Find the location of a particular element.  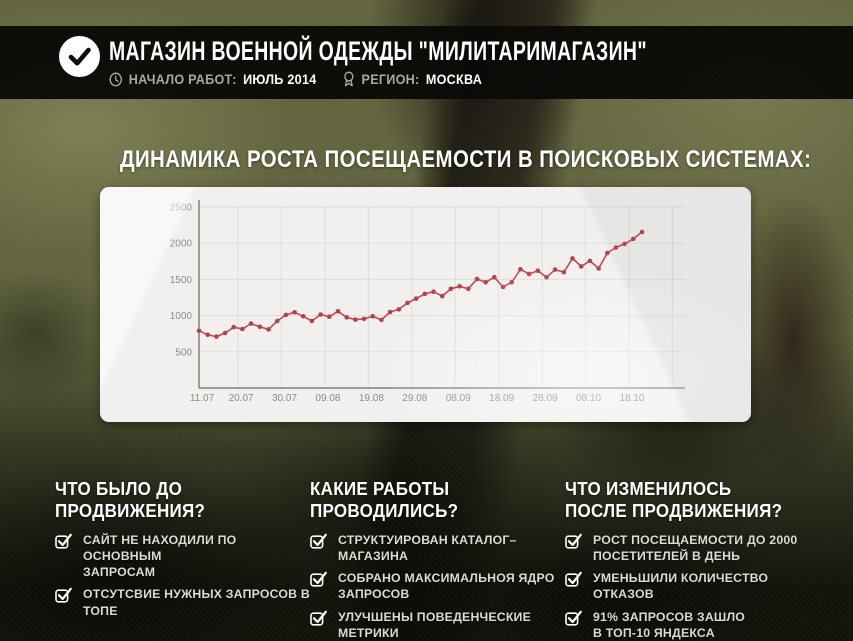

region-value: МОСКВА is located at coordinates (454, 79).